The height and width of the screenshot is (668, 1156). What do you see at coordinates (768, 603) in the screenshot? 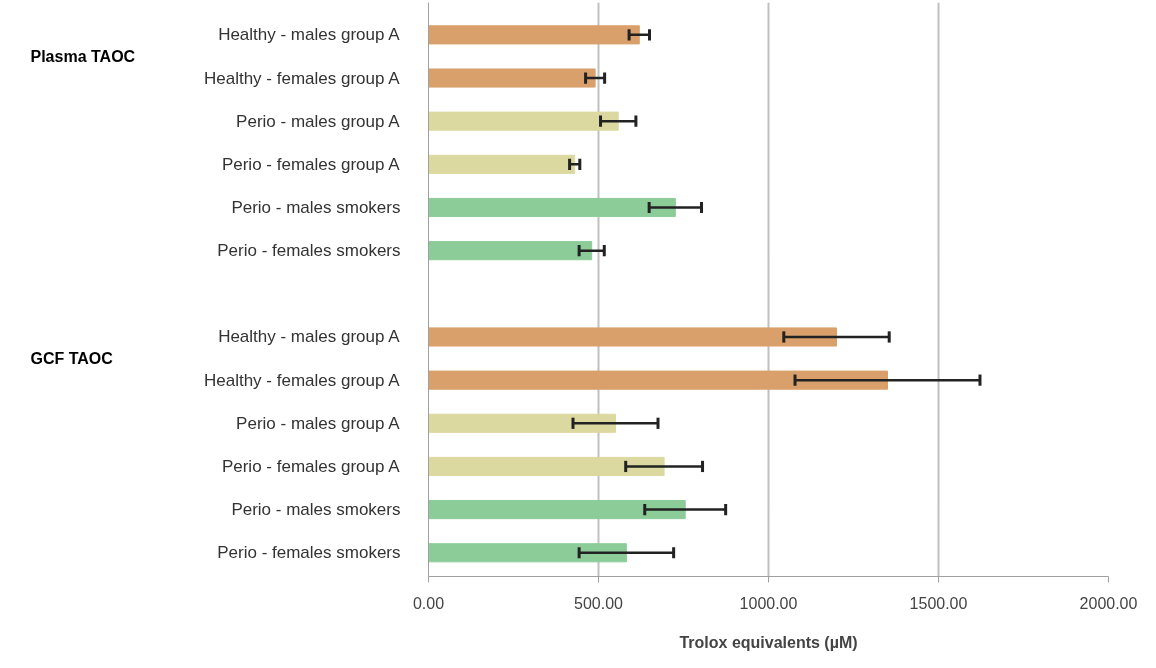
I see `x-tick-label: 1000.00` at bounding box center [768, 603].